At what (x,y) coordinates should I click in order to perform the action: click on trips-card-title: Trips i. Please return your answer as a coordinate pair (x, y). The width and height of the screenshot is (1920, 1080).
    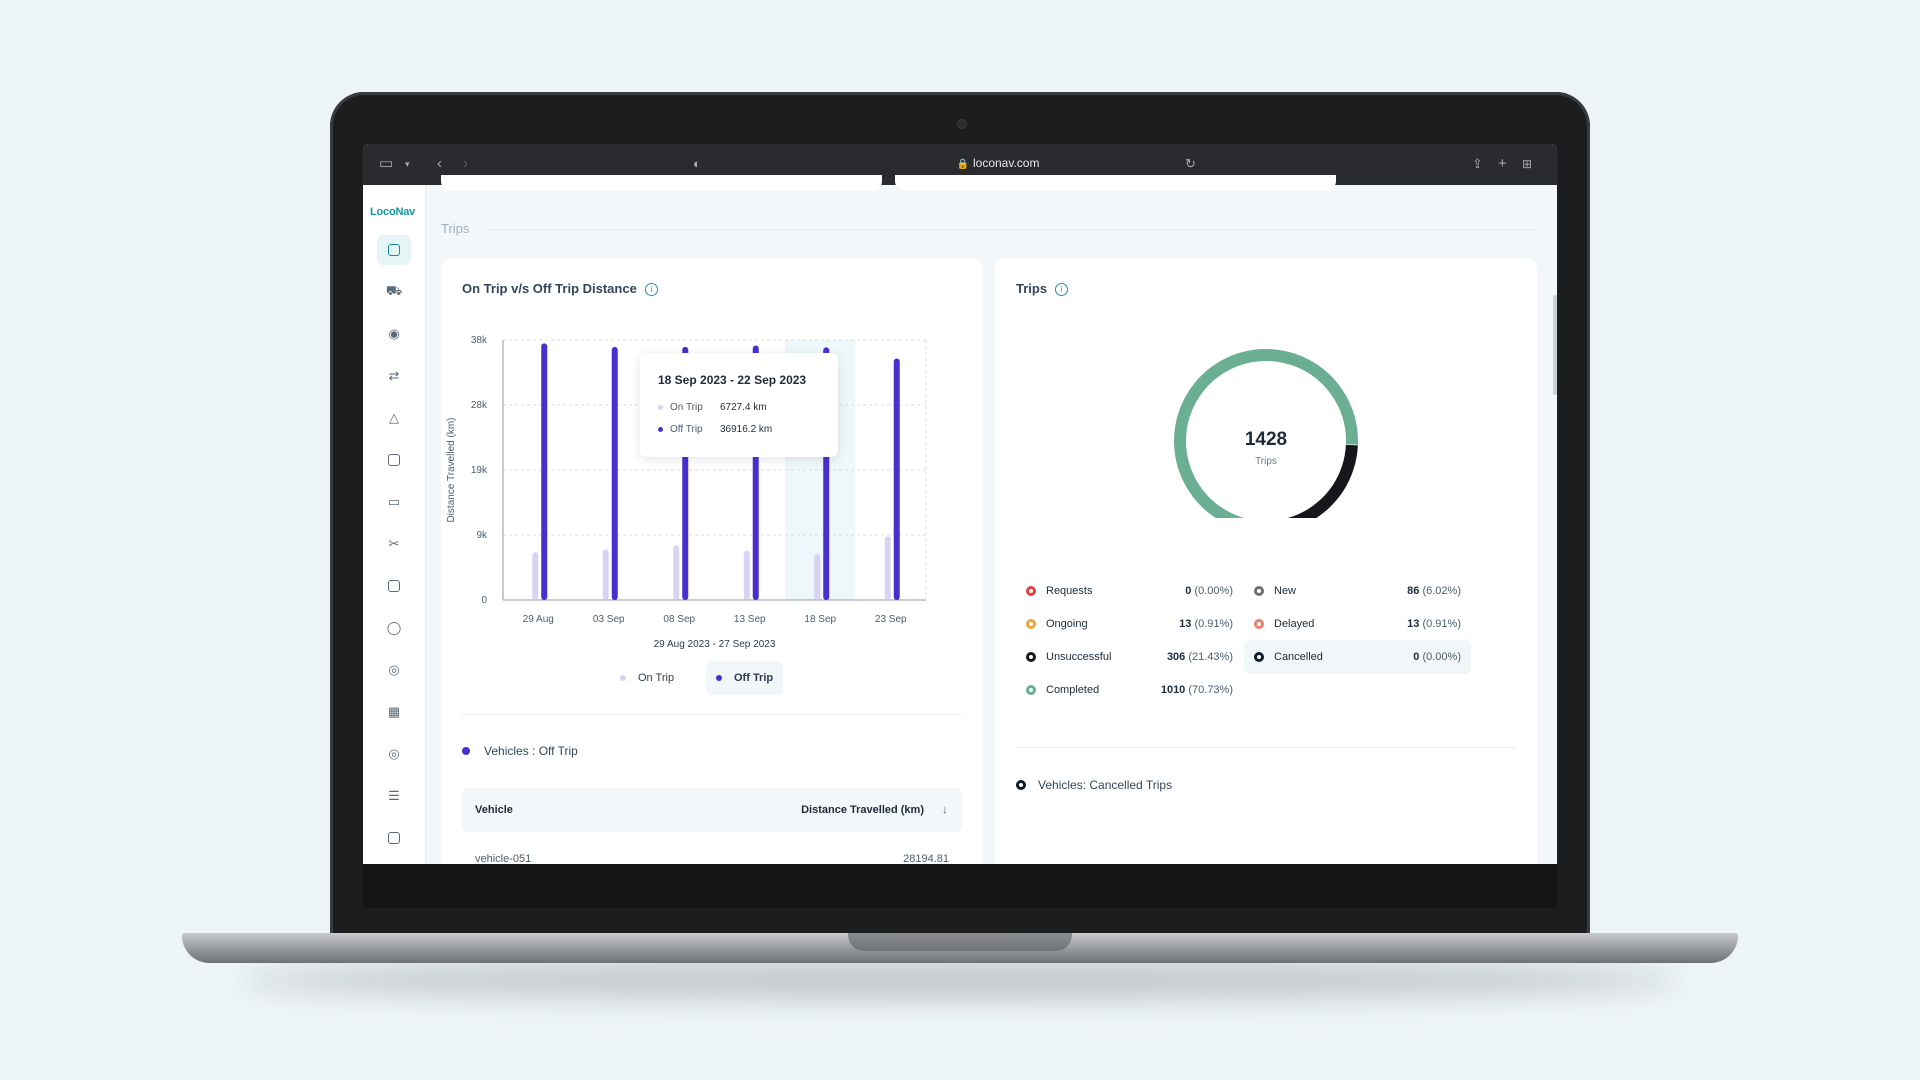
    Looking at the image, I should click on (1042, 288).